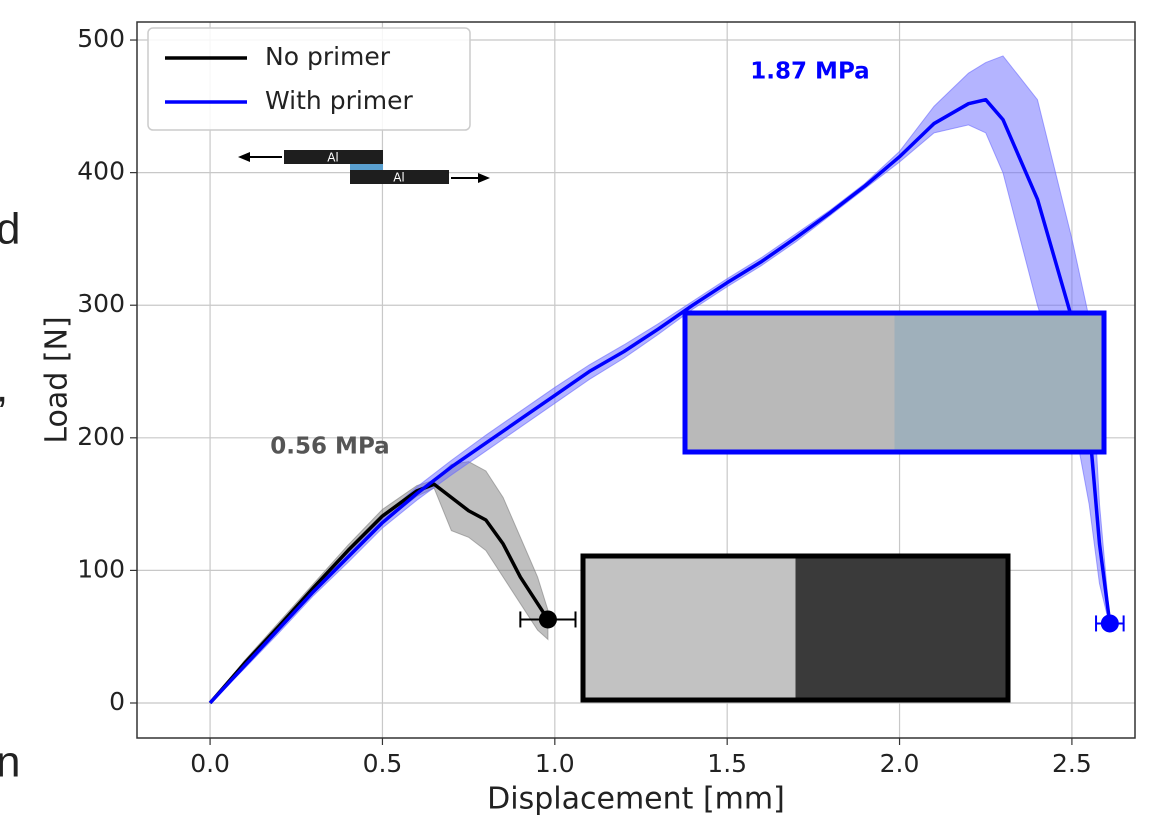 The height and width of the screenshot is (832, 1164). Describe the element at coordinates (727, 763) in the screenshot. I see `x-tick-label: 1.5` at that location.